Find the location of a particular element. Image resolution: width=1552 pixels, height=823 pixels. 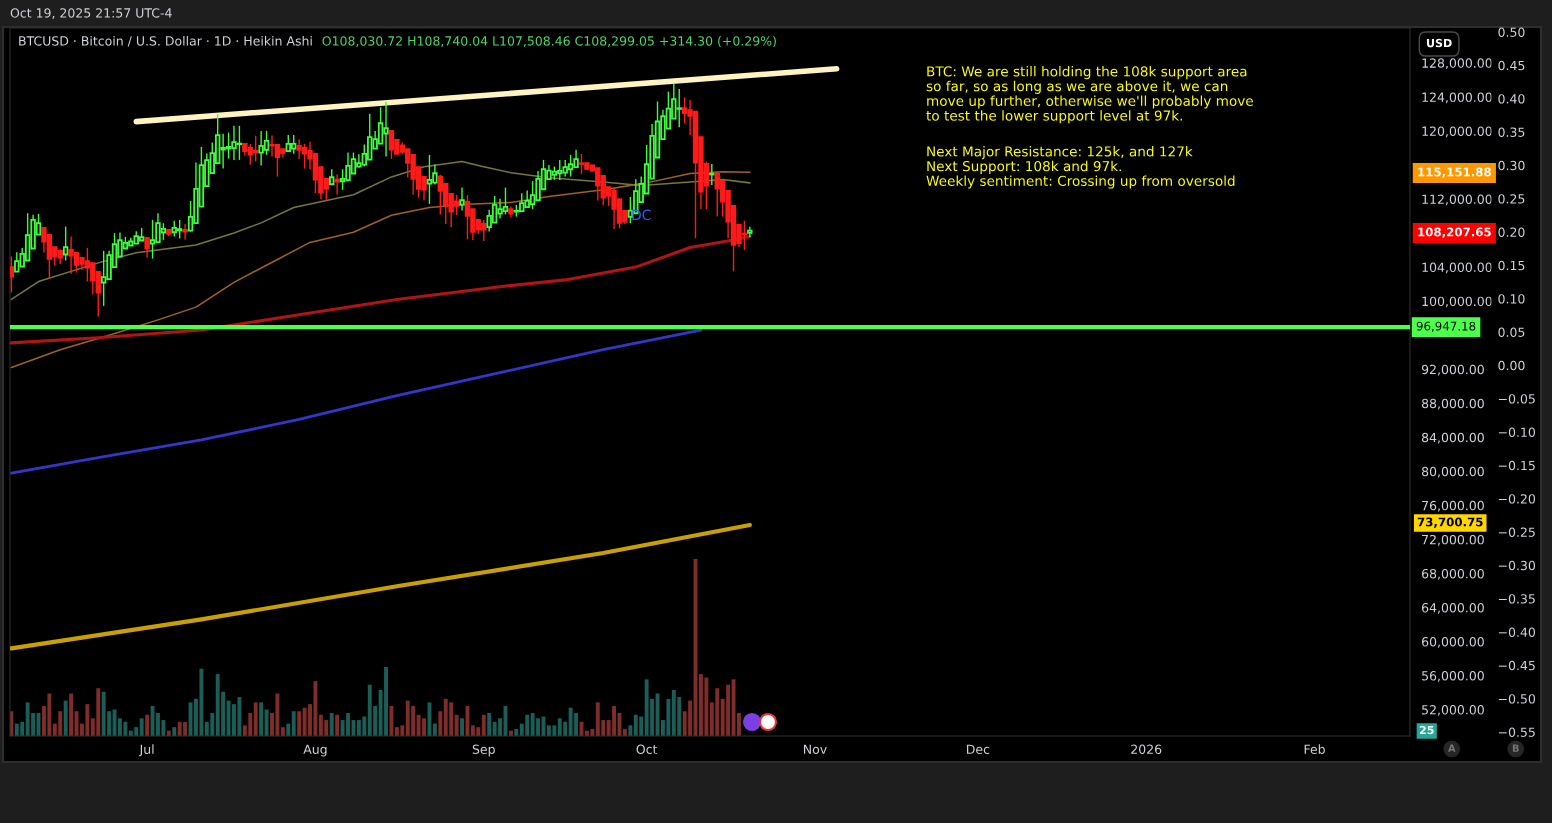

x-tick-label: Oct is located at coordinates (647, 749).